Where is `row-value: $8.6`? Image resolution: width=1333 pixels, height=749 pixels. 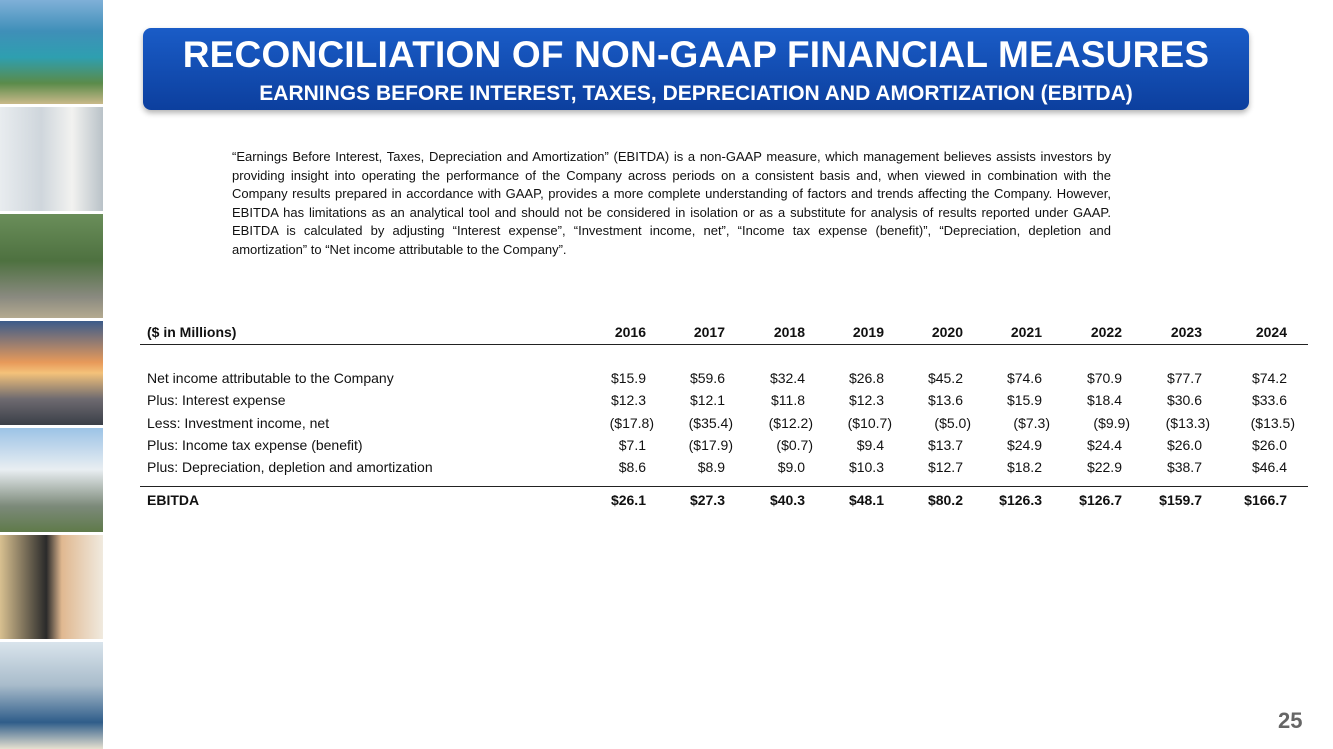 row-value: $8.6 is located at coordinates (632, 467).